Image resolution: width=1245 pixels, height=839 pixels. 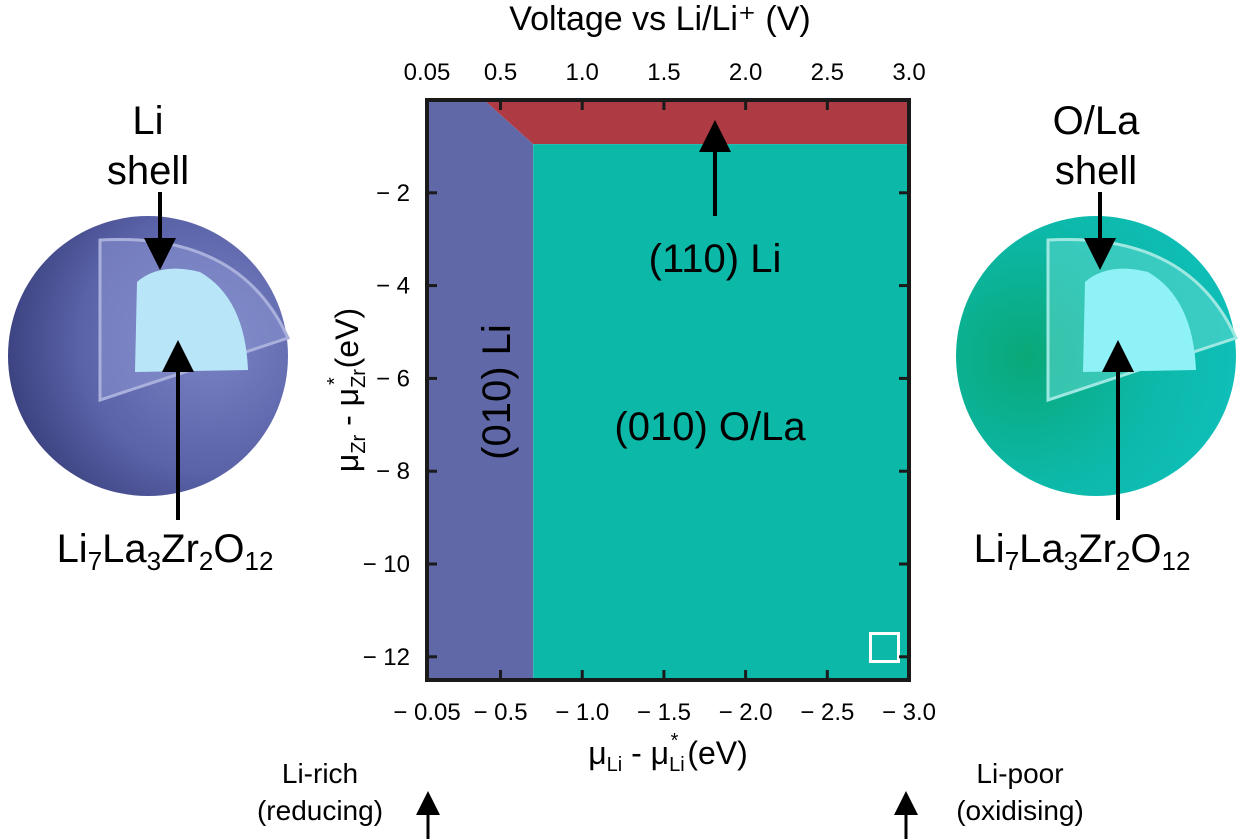 I want to click on region-010-li, so click(x=480, y=390).